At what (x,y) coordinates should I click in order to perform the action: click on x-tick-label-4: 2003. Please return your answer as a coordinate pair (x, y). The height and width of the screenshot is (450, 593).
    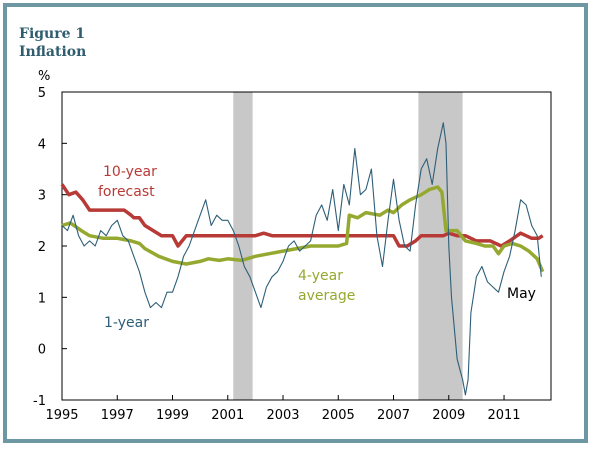
    Looking at the image, I should click on (282, 415).